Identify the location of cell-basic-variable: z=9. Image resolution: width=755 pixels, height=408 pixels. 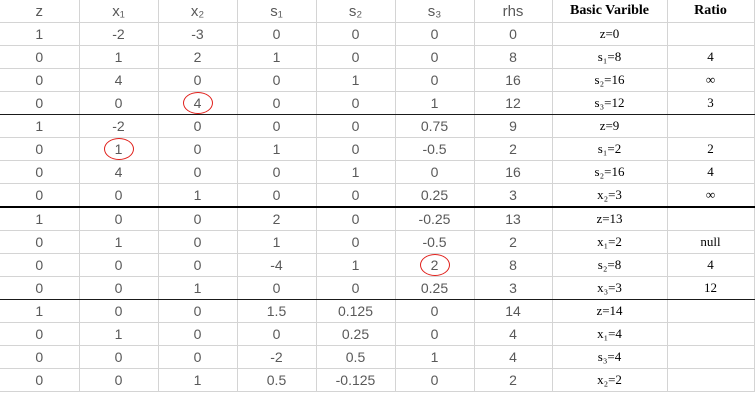
(610, 126).